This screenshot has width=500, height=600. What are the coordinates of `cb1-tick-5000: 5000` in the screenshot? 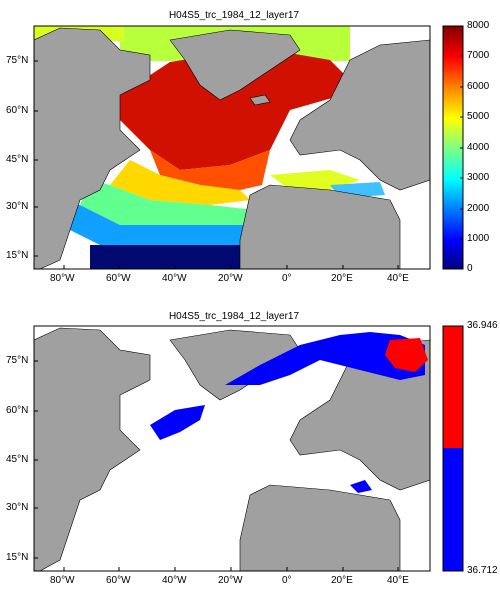 It's located at (478, 116).